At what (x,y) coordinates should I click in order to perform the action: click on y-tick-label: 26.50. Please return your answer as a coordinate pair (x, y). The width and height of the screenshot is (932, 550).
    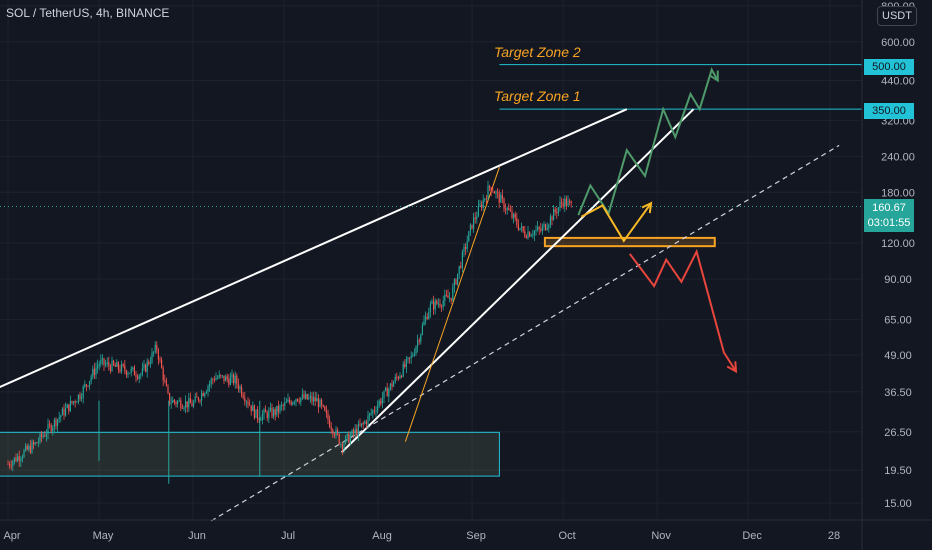
    Looking at the image, I should click on (898, 433).